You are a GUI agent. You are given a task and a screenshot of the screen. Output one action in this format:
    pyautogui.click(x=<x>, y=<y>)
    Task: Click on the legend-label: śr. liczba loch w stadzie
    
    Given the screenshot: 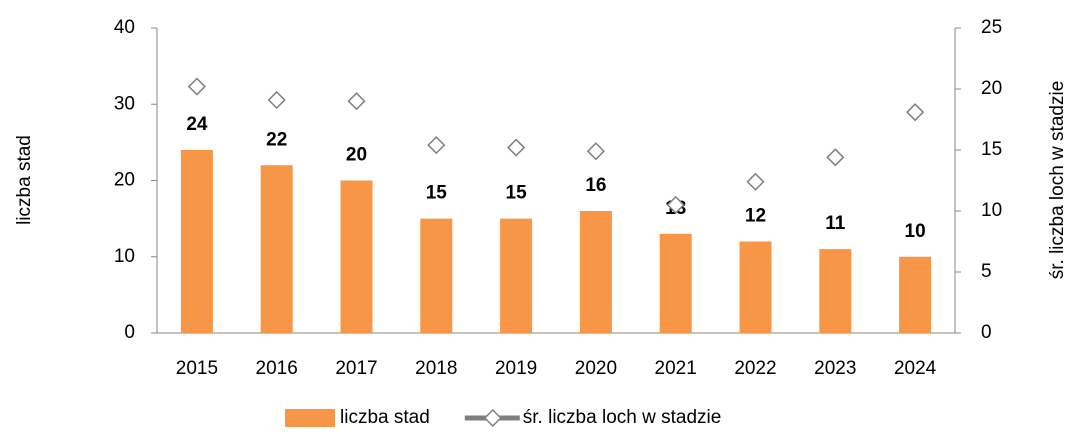 What is the action you would take?
    pyautogui.click(x=622, y=417)
    